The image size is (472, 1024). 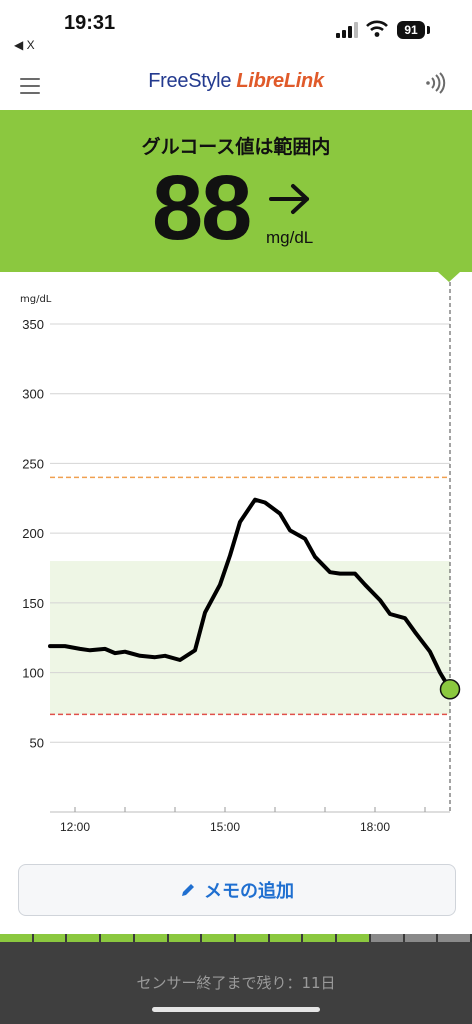 What do you see at coordinates (90, 23) in the screenshot?
I see `status-time: 19:31` at bounding box center [90, 23].